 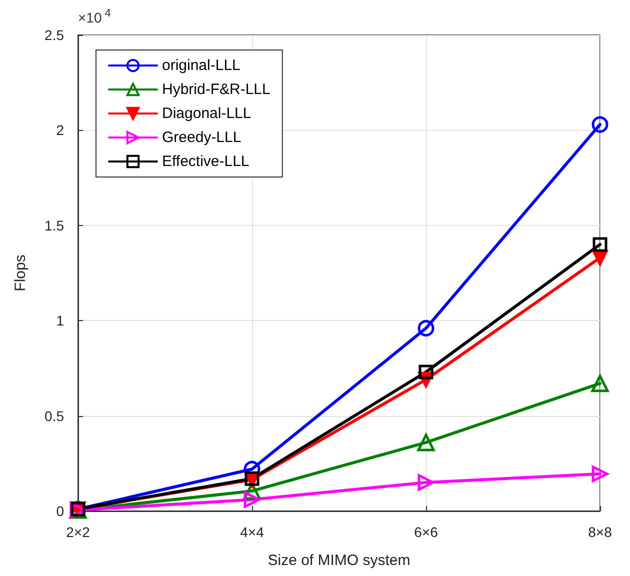 I want to click on y-tick-label: 2.5, so click(x=54, y=35).